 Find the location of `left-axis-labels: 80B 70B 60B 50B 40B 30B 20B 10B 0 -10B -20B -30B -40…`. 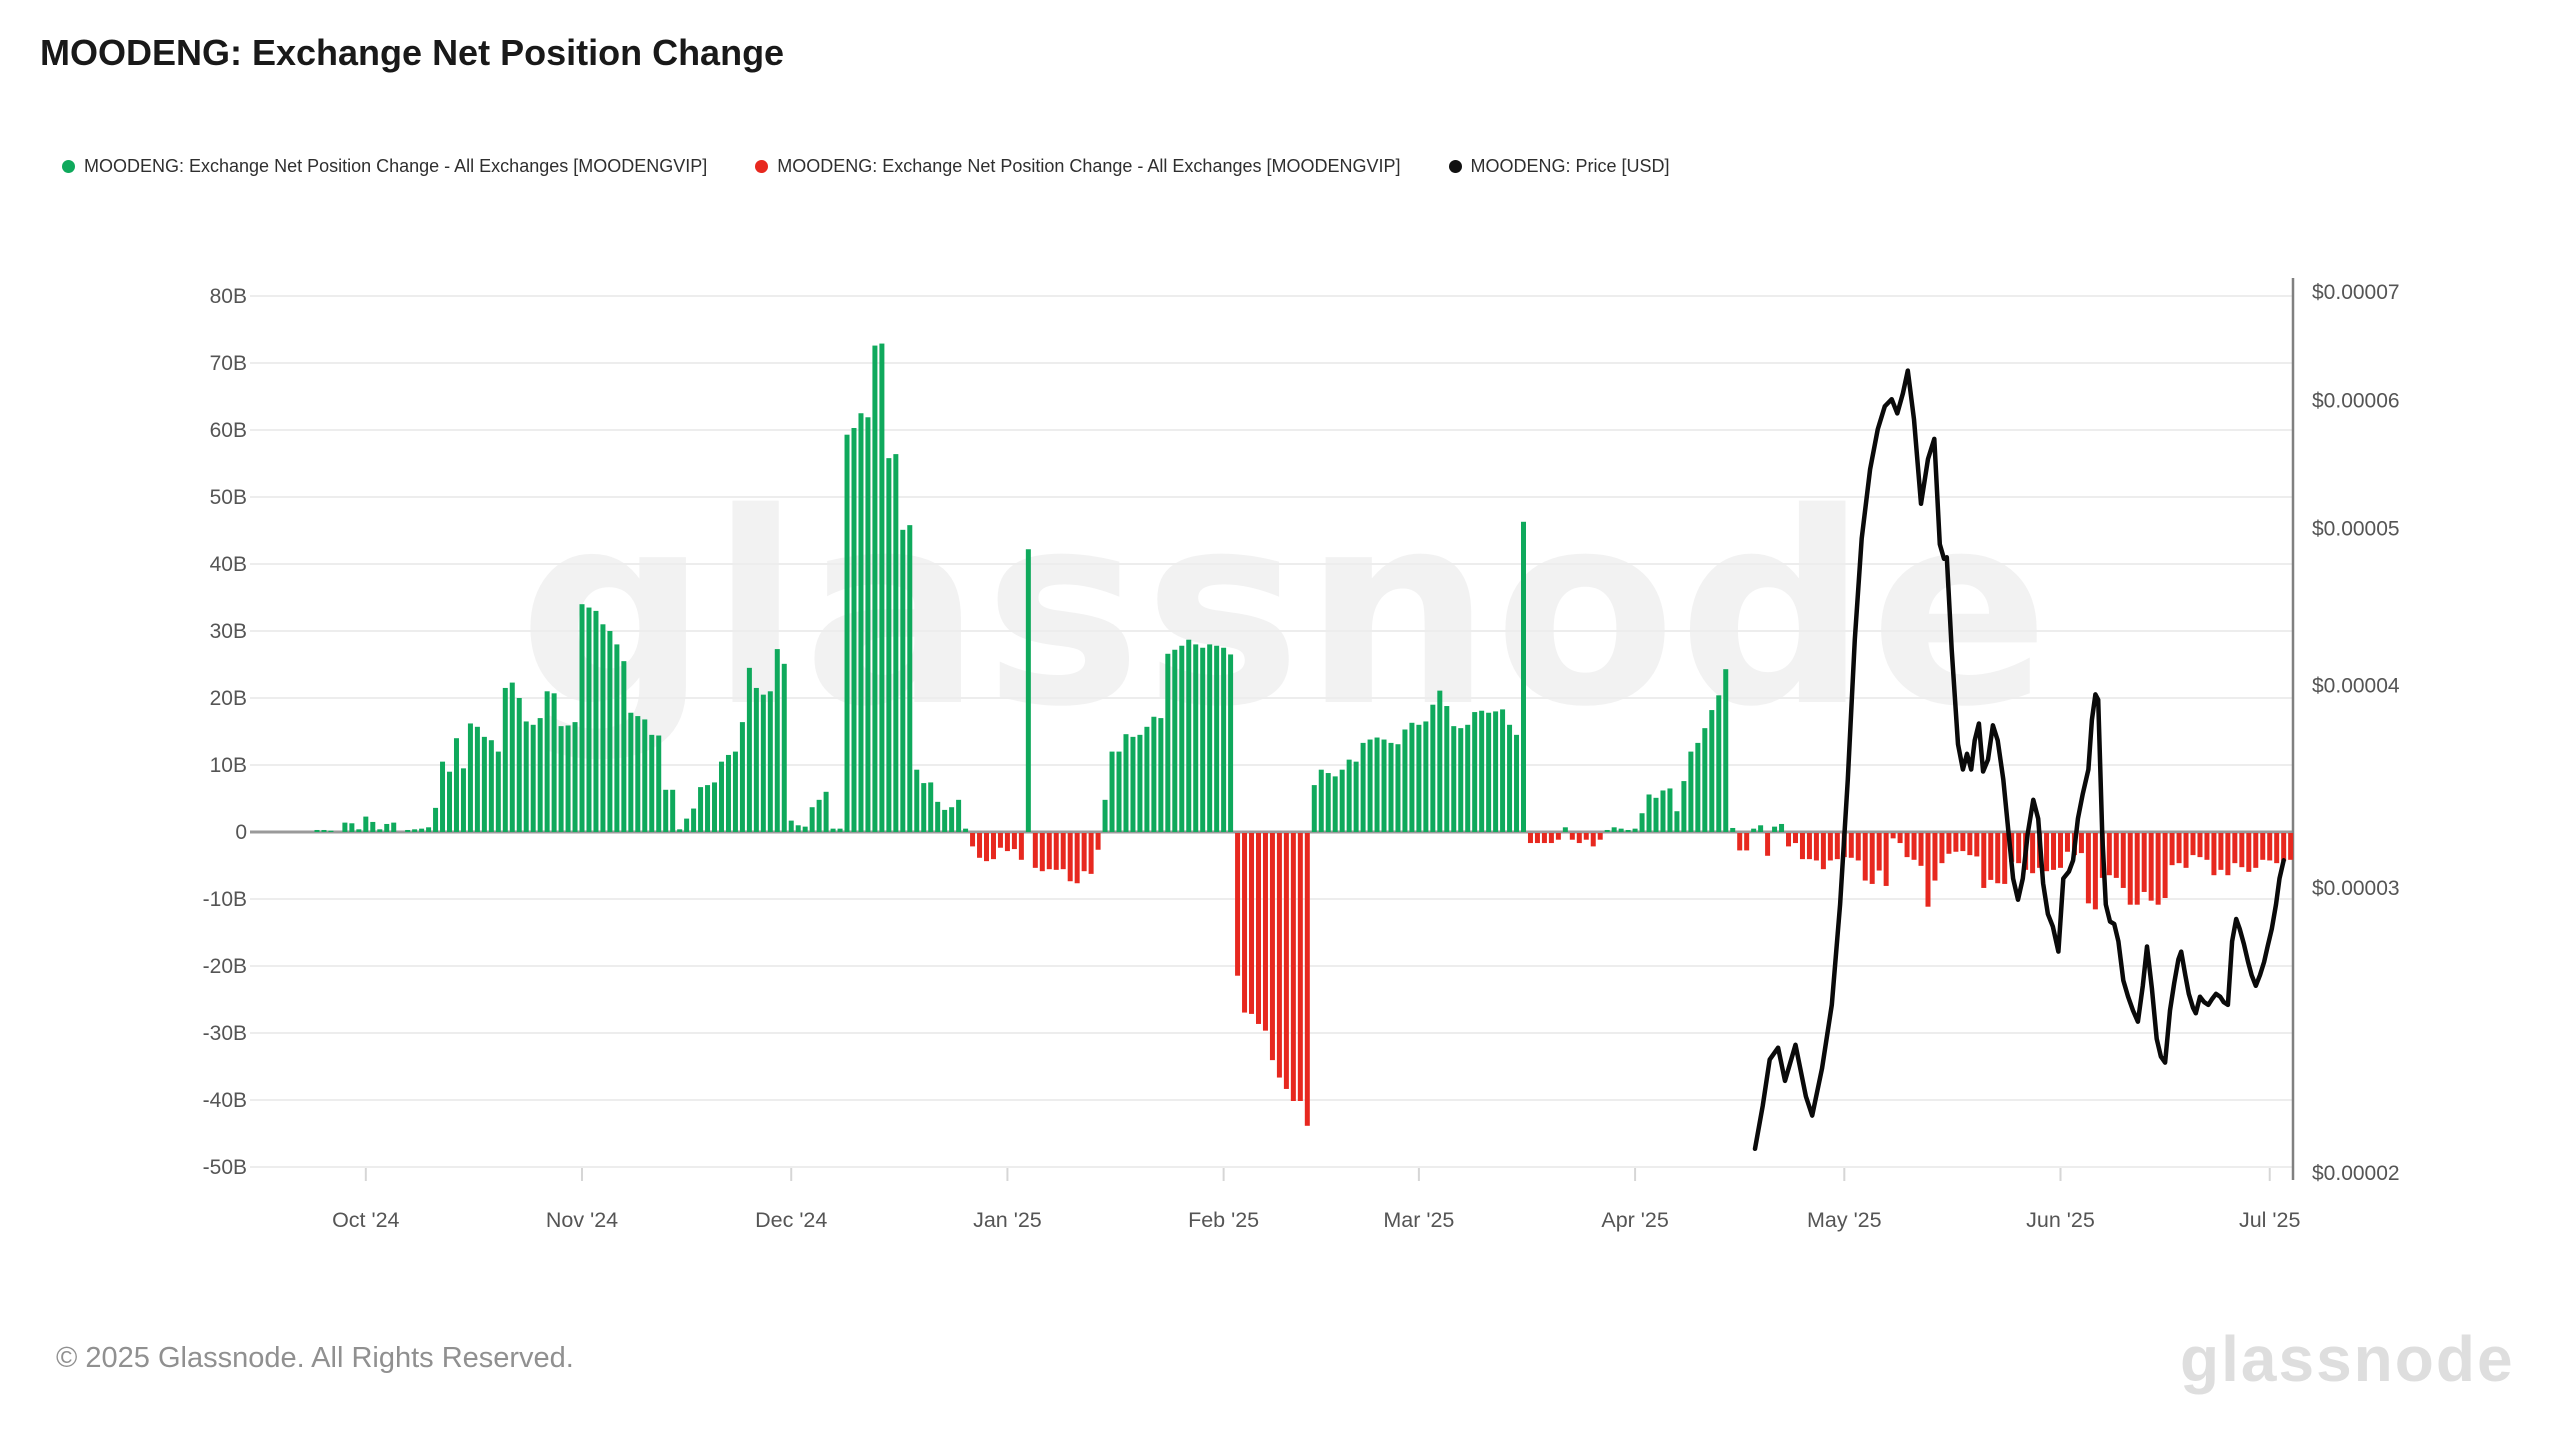

left-axis-labels: 80B 70B 60B 50B 40B 30B 20B 10B 0 -10B -20B -30B -40… is located at coordinates (225, 732).